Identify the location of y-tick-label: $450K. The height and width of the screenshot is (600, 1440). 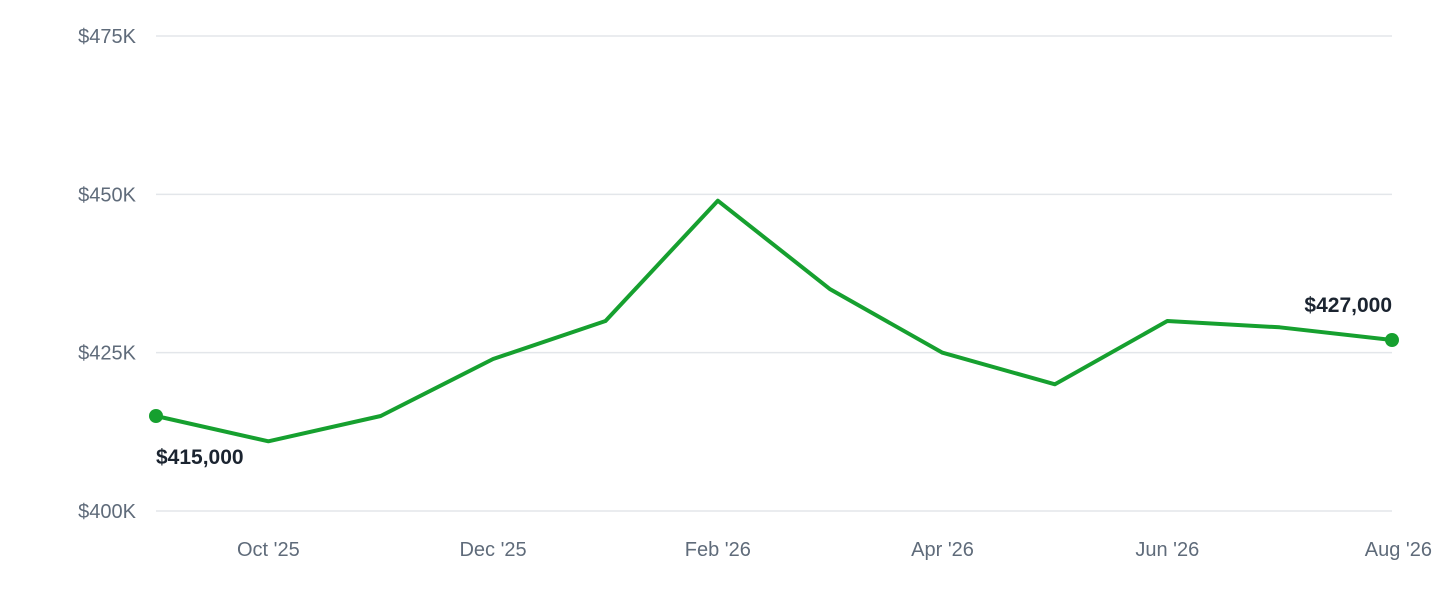
(107, 195).